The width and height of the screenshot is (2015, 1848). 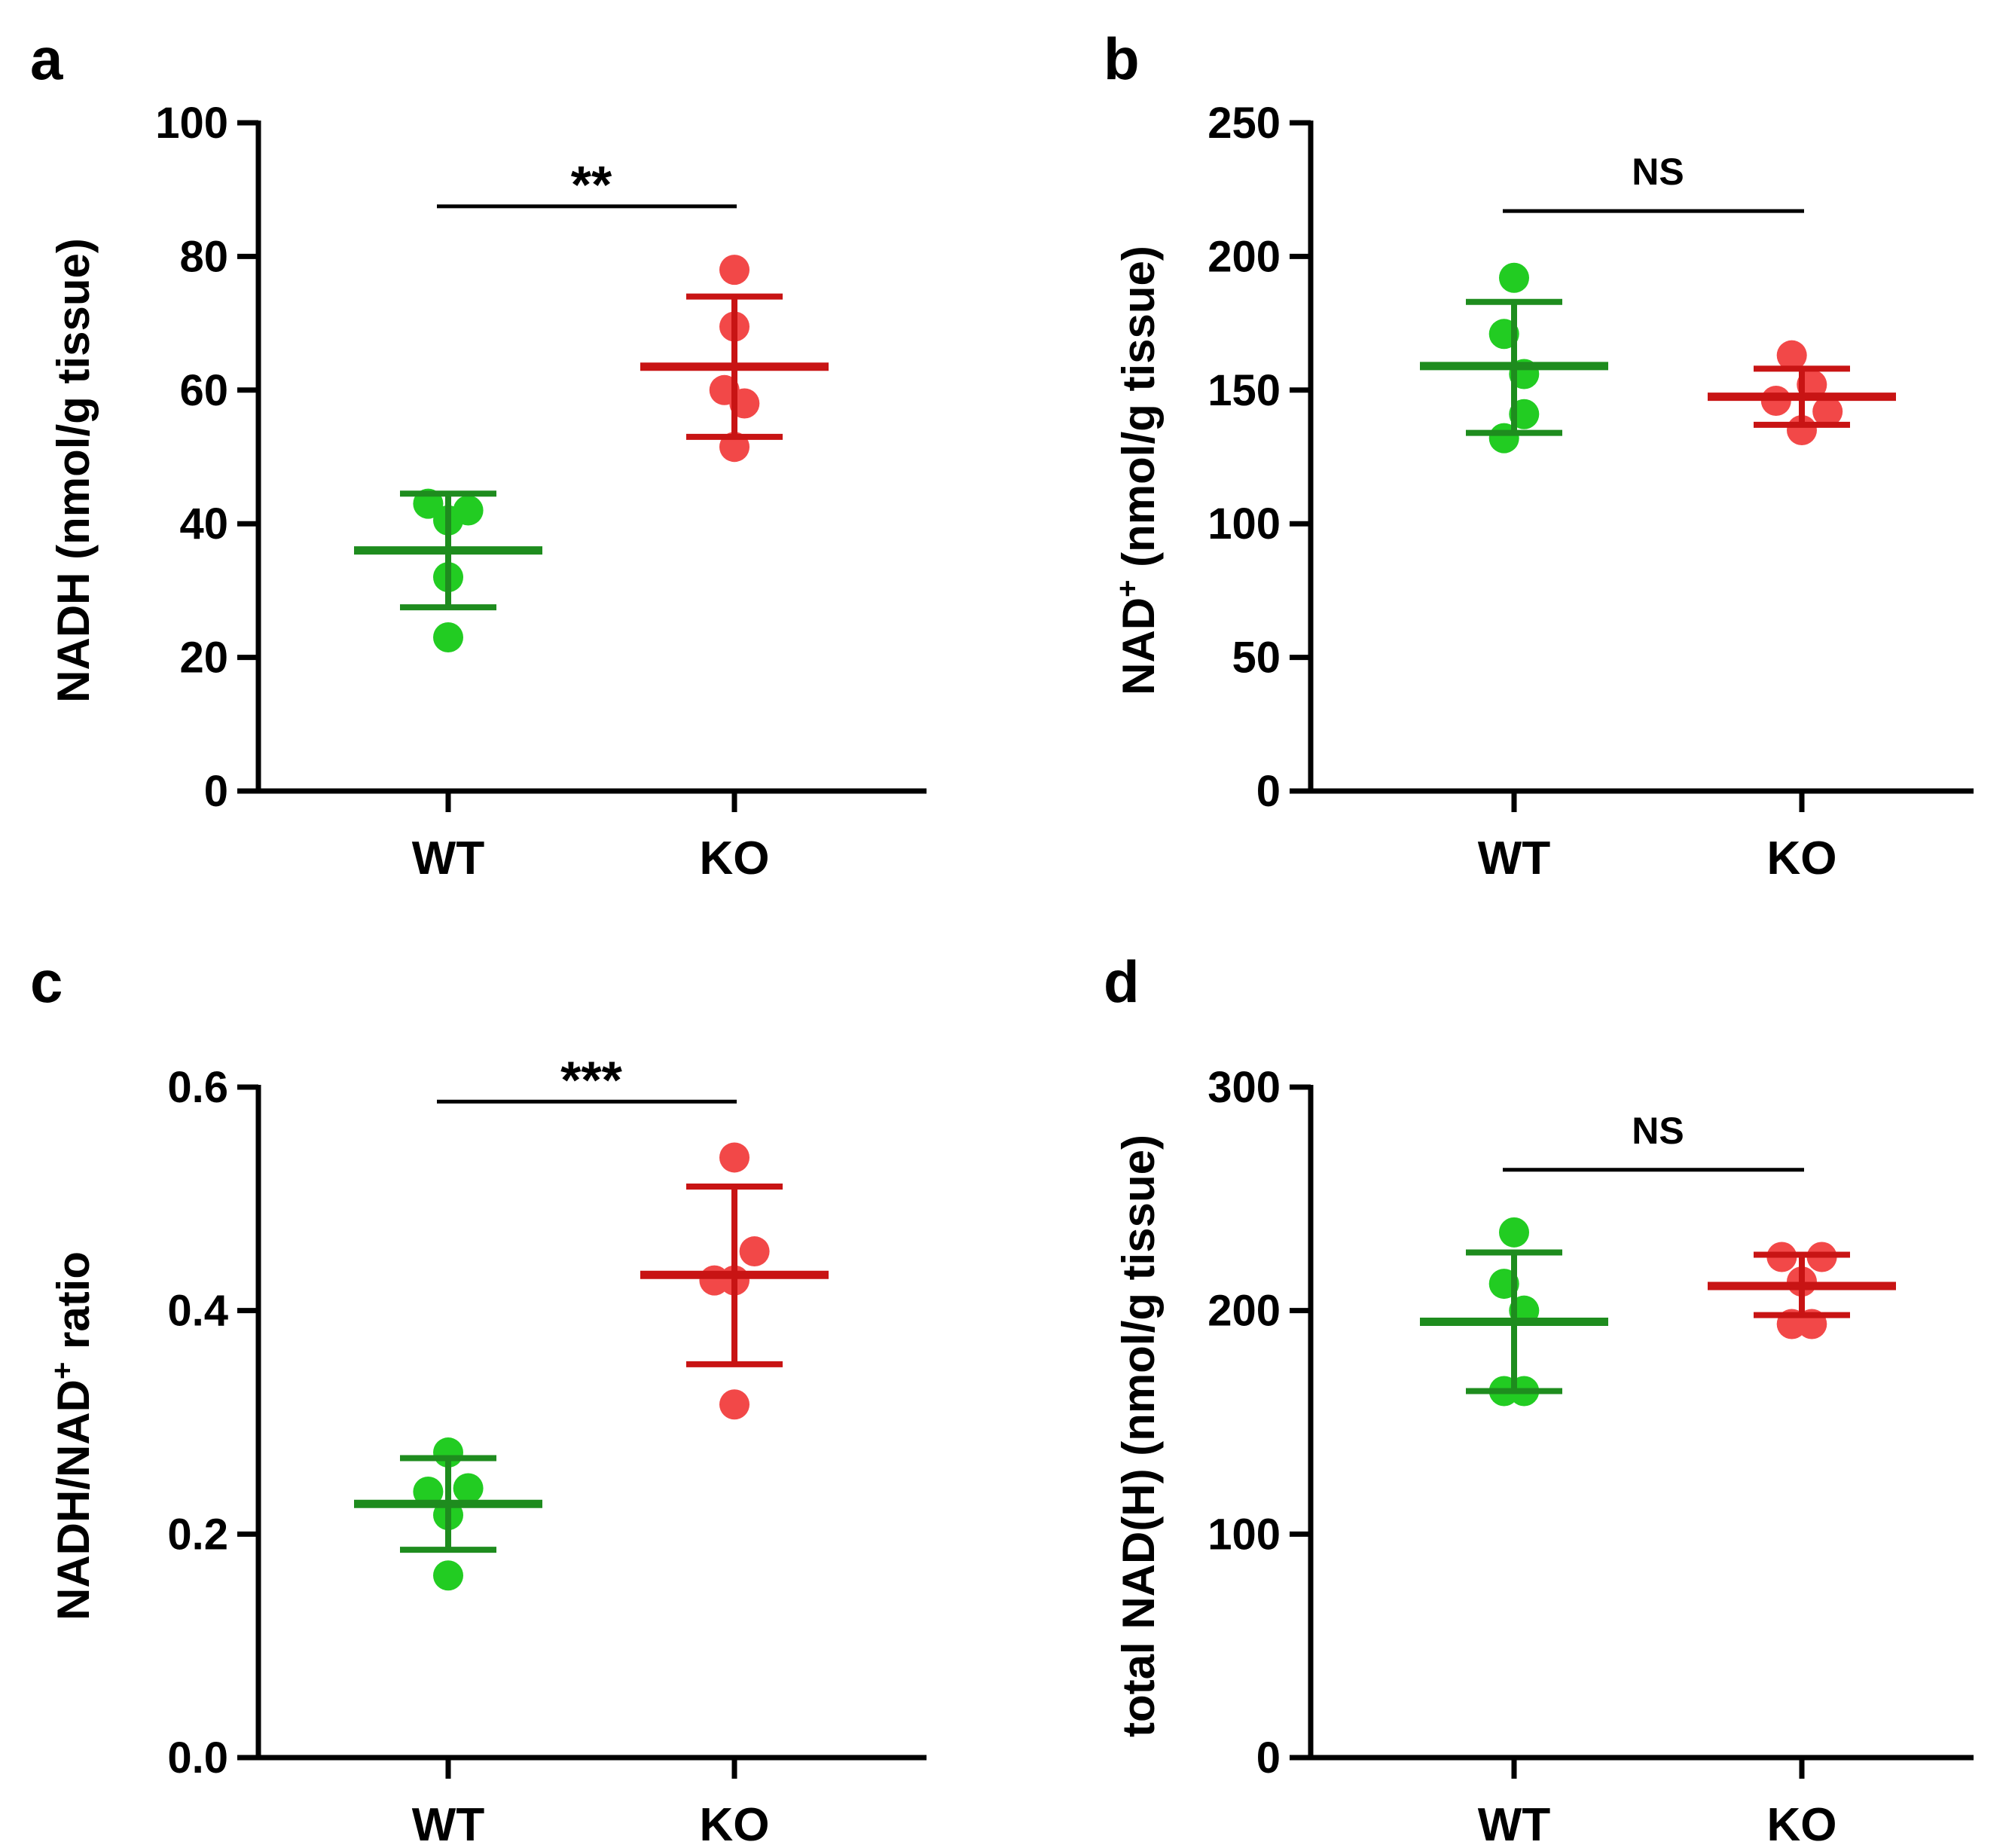 What do you see at coordinates (197, 1757) in the screenshot?
I see `y-tick-label: 0.0` at bounding box center [197, 1757].